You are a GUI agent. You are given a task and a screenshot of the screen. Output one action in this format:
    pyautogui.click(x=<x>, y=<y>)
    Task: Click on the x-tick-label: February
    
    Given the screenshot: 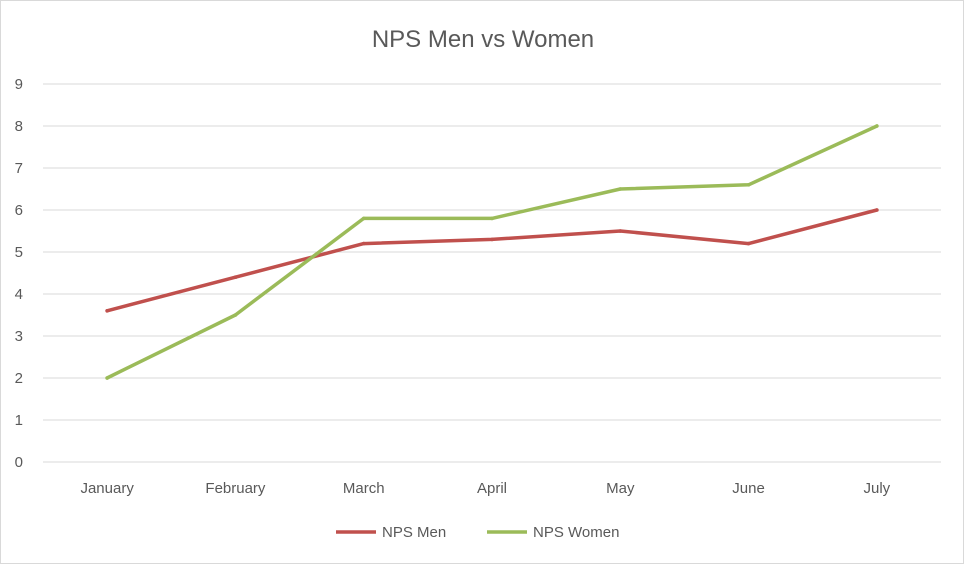 What is the action you would take?
    pyautogui.click(x=235, y=488)
    